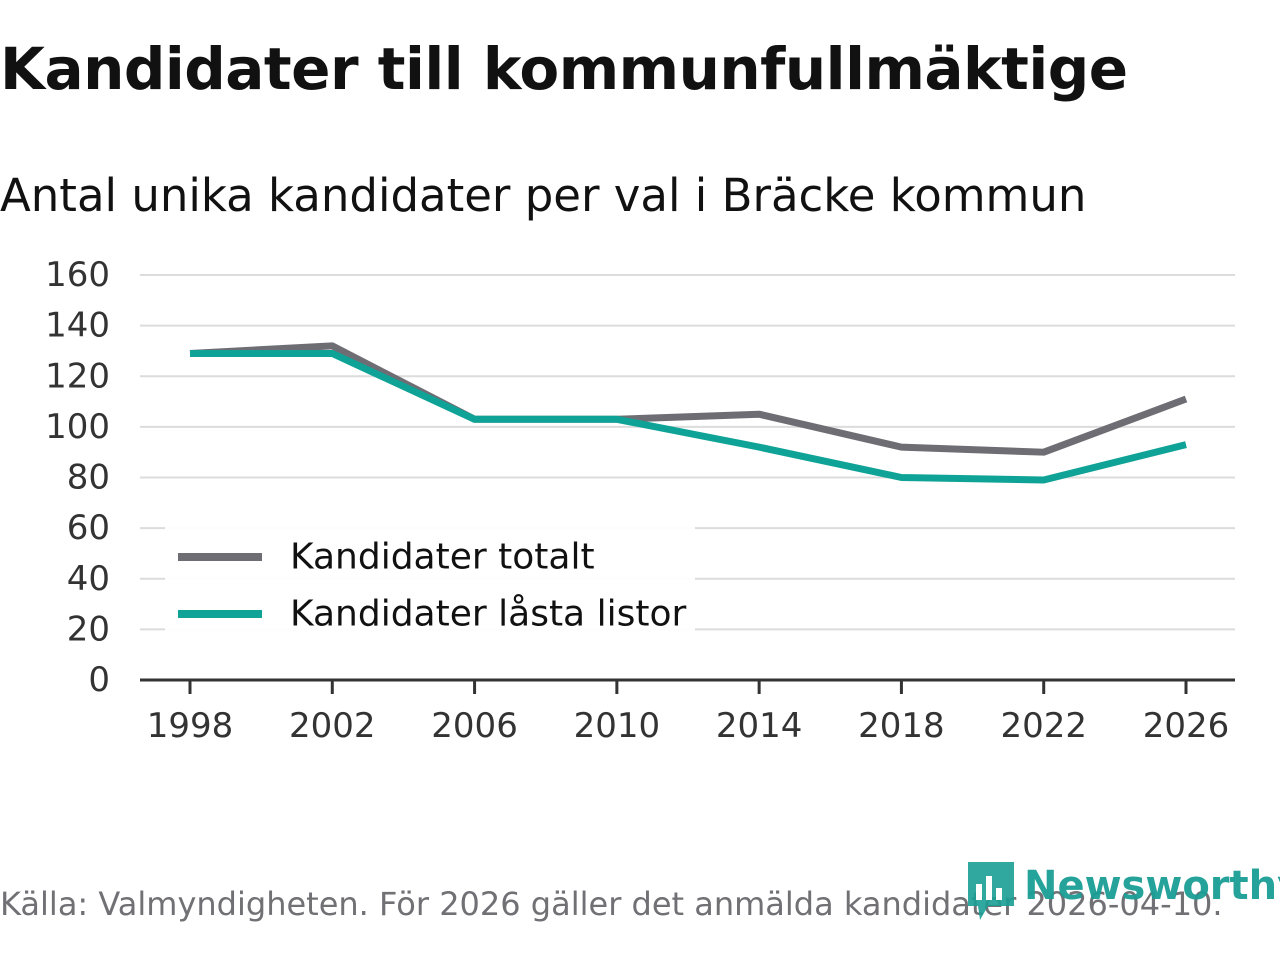 The width and height of the screenshot is (1280, 960). Describe the element at coordinates (488, 614) in the screenshot. I see `legend-label-2: Kandidater låsta listor` at that location.